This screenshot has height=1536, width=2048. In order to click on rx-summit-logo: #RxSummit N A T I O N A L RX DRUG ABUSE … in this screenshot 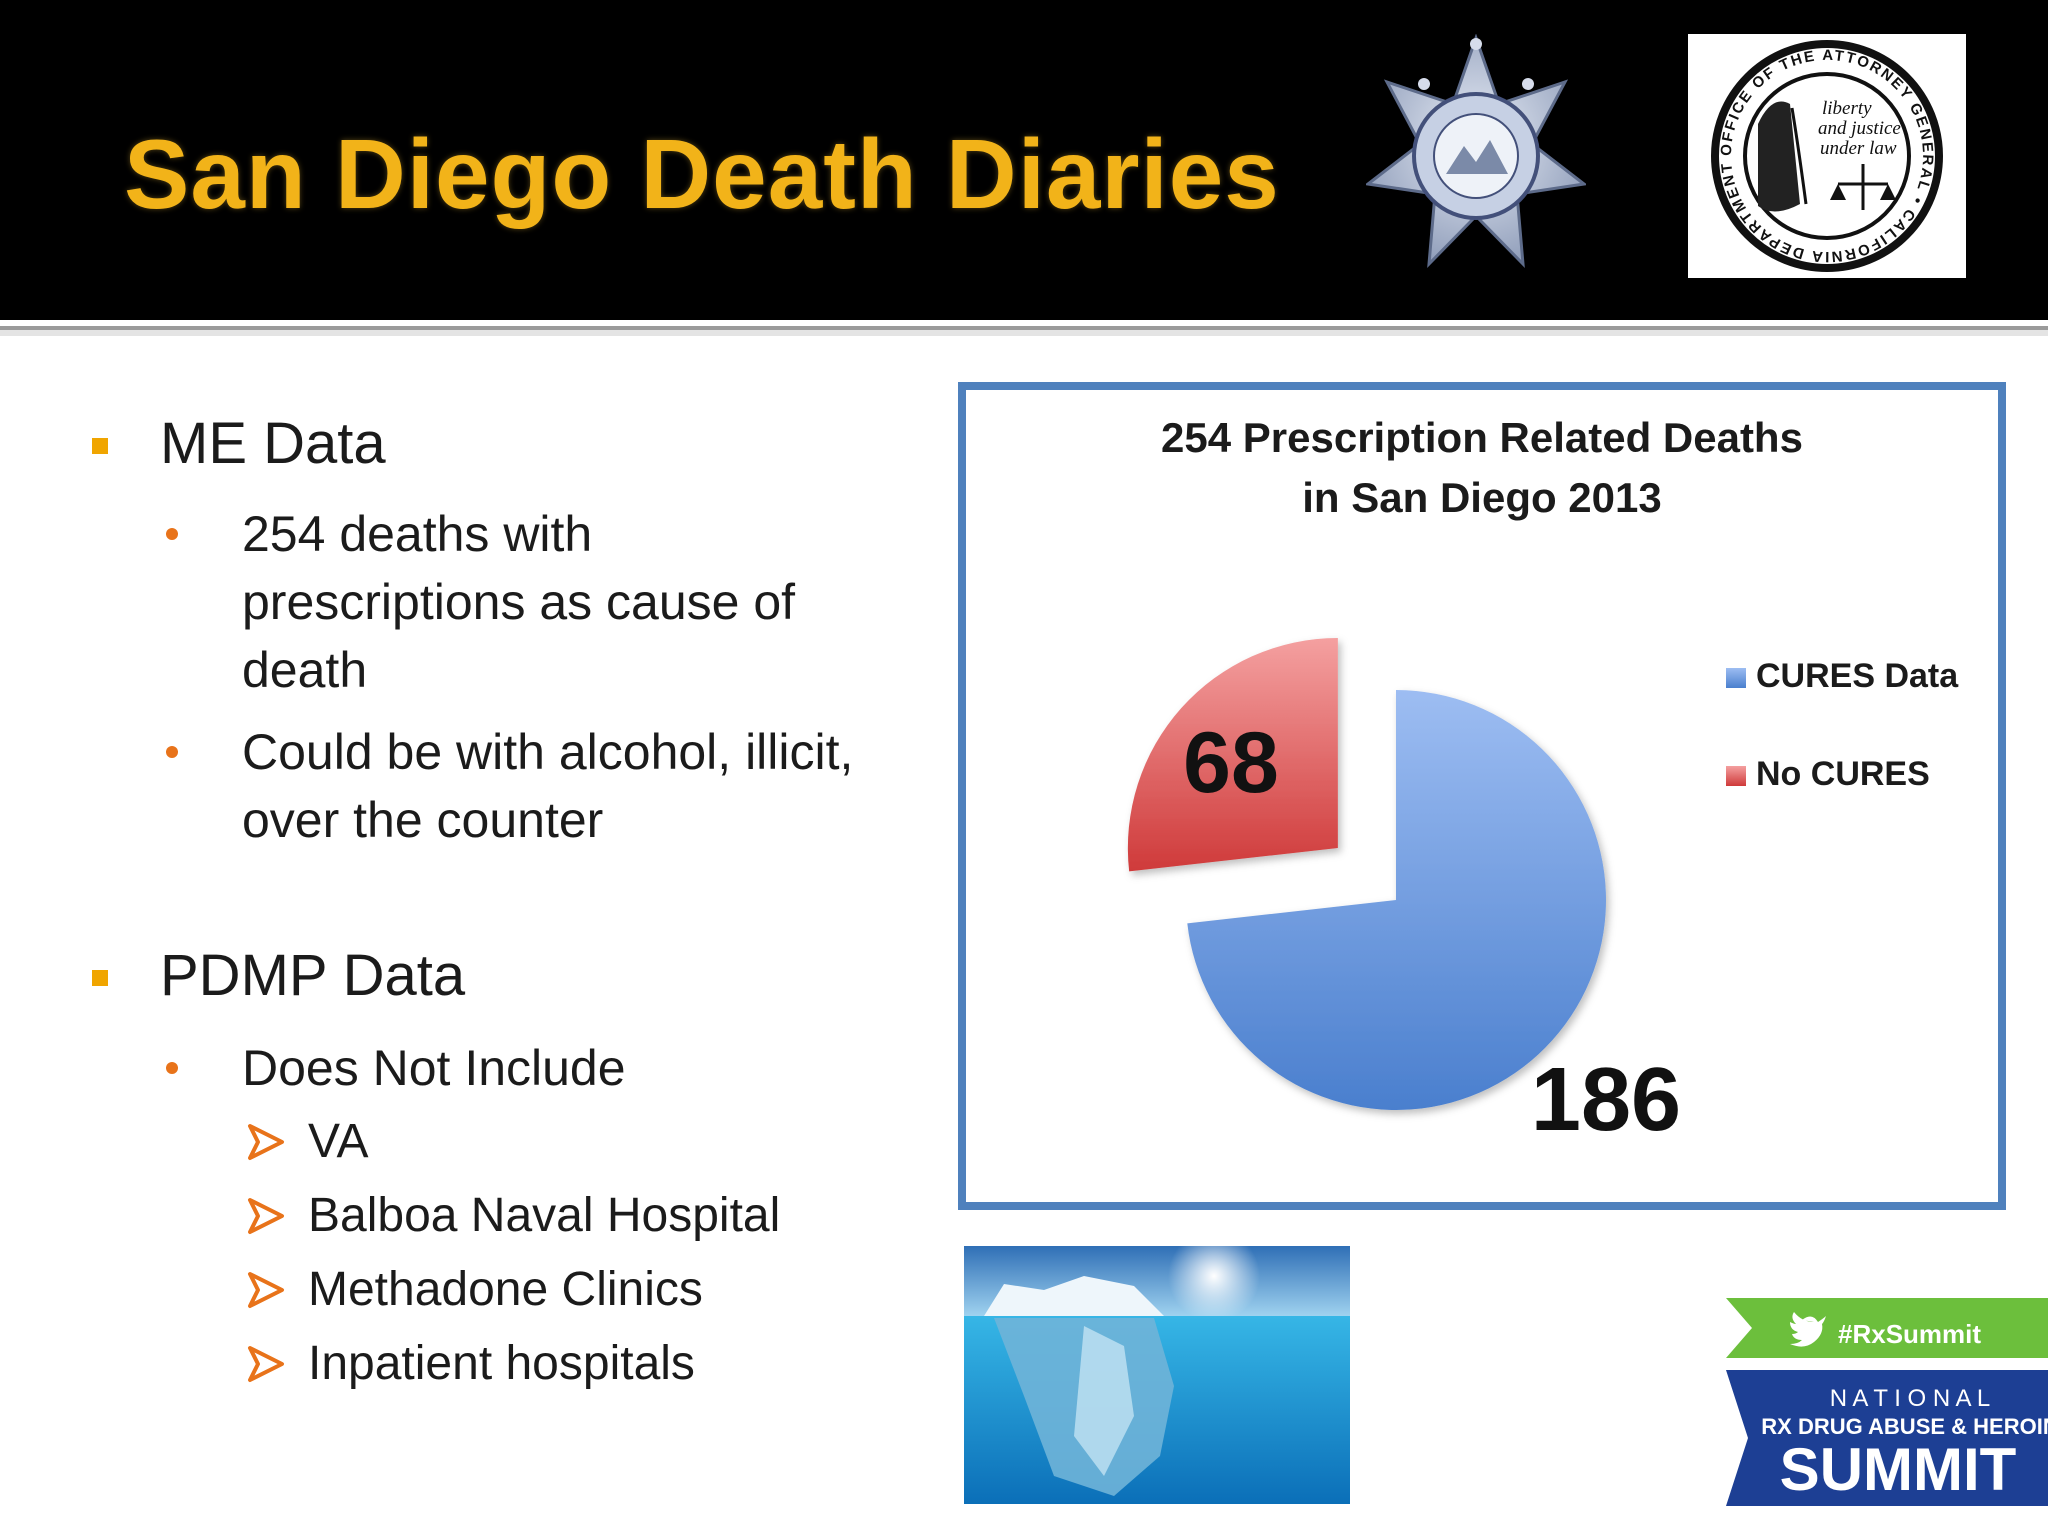, I will do `click(1887, 1402)`.